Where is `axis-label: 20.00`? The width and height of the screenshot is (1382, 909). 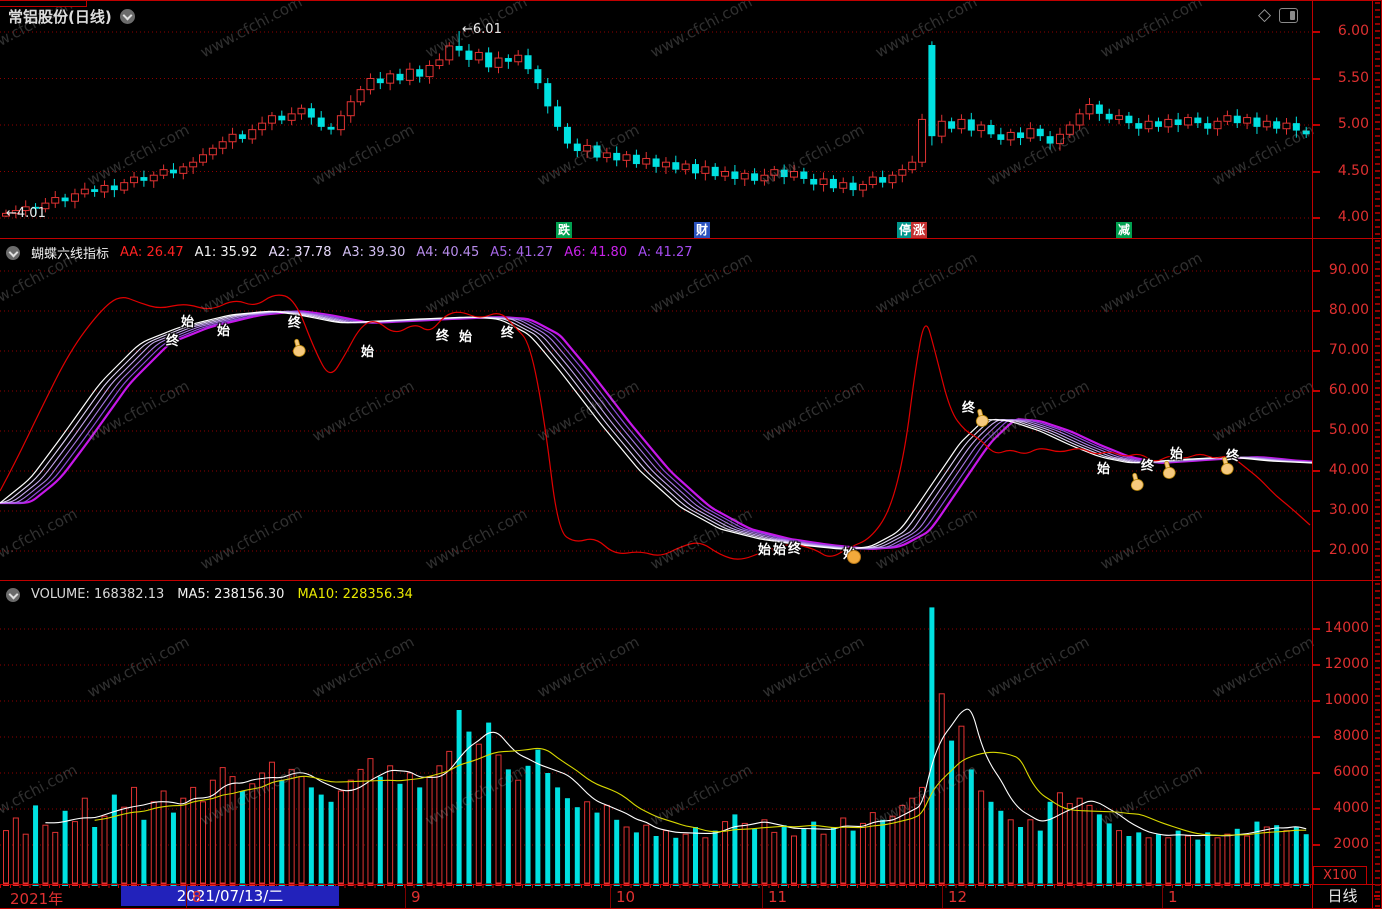
axis-label: 20.00 is located at coordinates (1348, 550).